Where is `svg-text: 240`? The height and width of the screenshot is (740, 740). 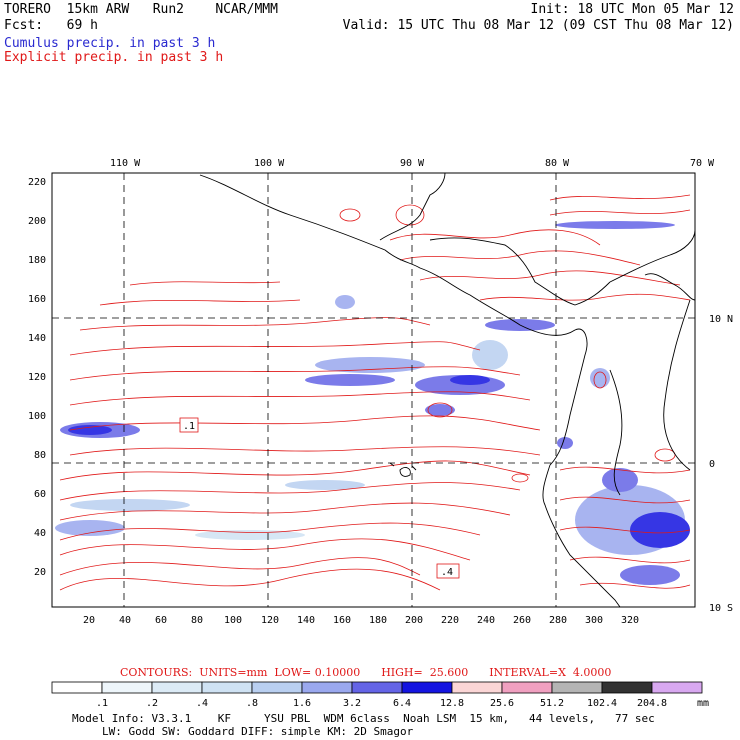 svg-text: 240 is located at coordinates (486, 620).